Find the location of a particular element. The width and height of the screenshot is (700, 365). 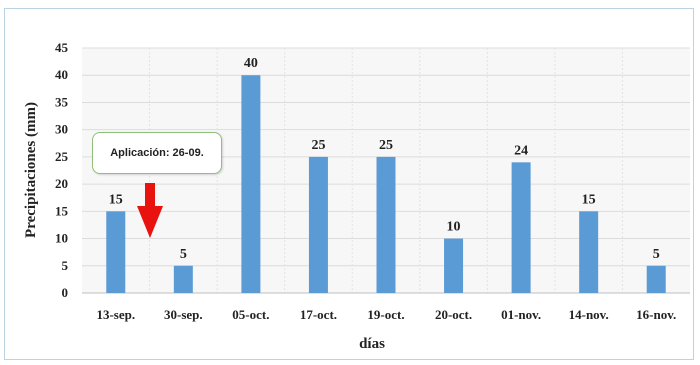

bar-30-sep. is located at coordinates (183, 279).